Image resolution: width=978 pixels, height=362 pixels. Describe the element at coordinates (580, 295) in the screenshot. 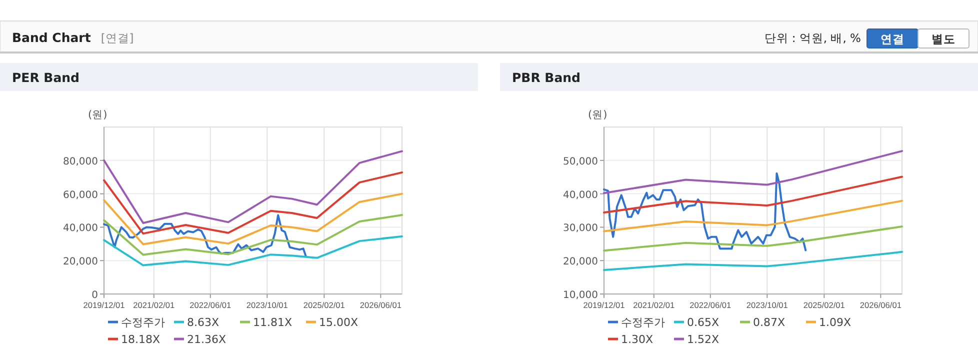

I see `y-tick-label: 10,000` at that location.